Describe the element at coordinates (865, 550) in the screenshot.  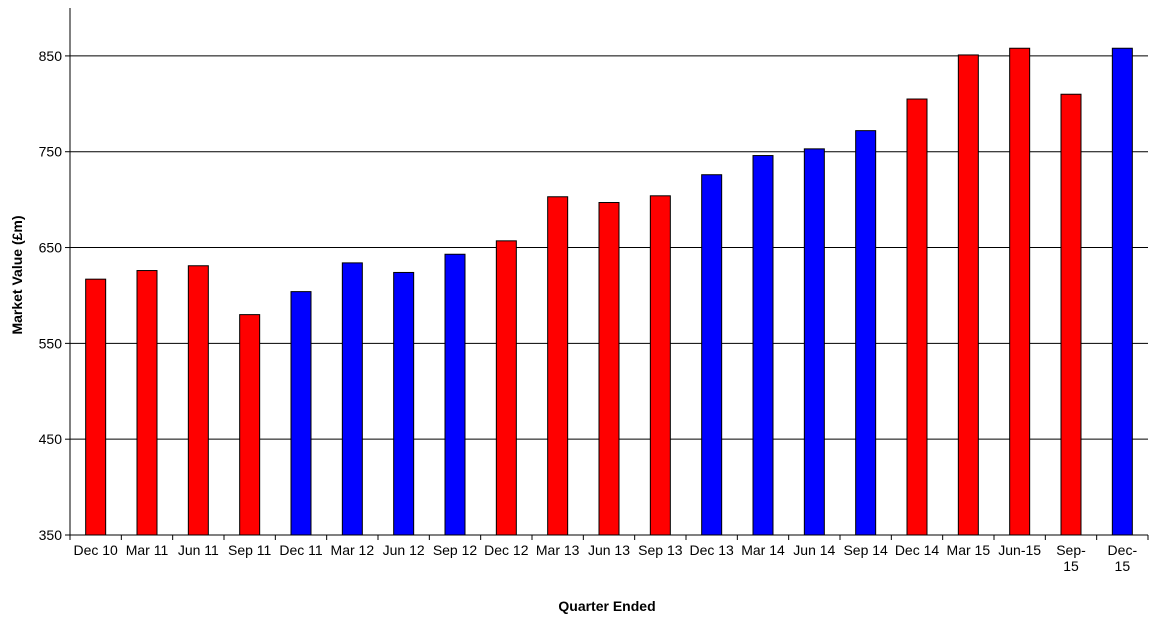
I see `x-tick-label: Sep 14` at that location.